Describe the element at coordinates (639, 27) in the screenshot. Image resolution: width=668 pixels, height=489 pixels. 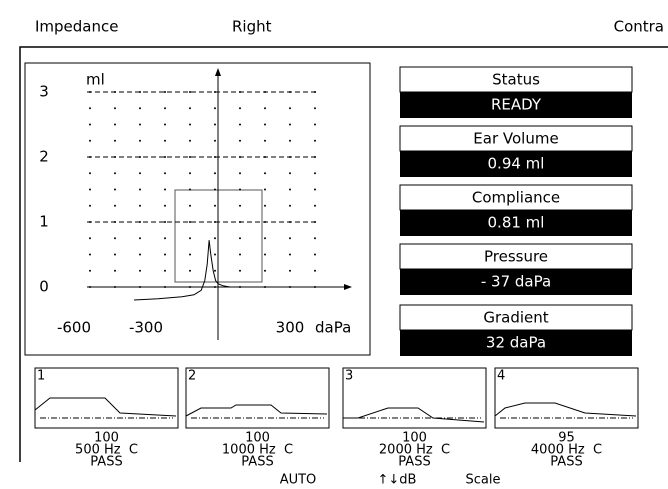
I see `mode: Contra` at that location.